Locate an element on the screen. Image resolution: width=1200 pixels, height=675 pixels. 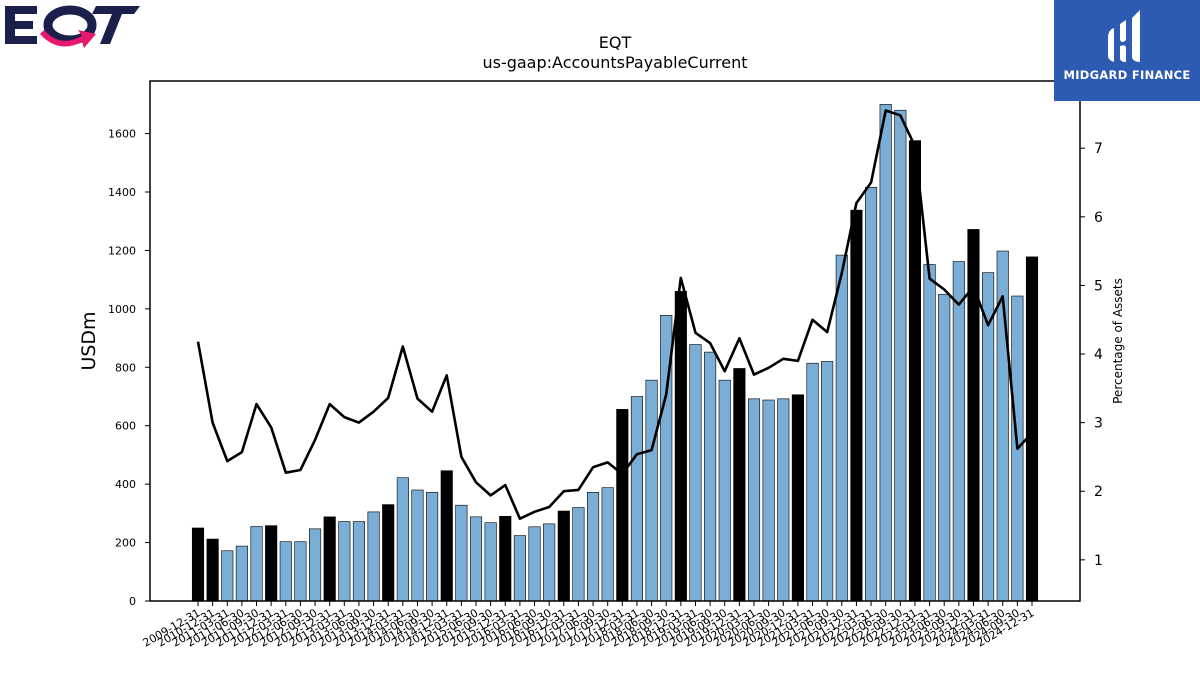
y-tick-label: 200 is located at coordinates (125, 543).